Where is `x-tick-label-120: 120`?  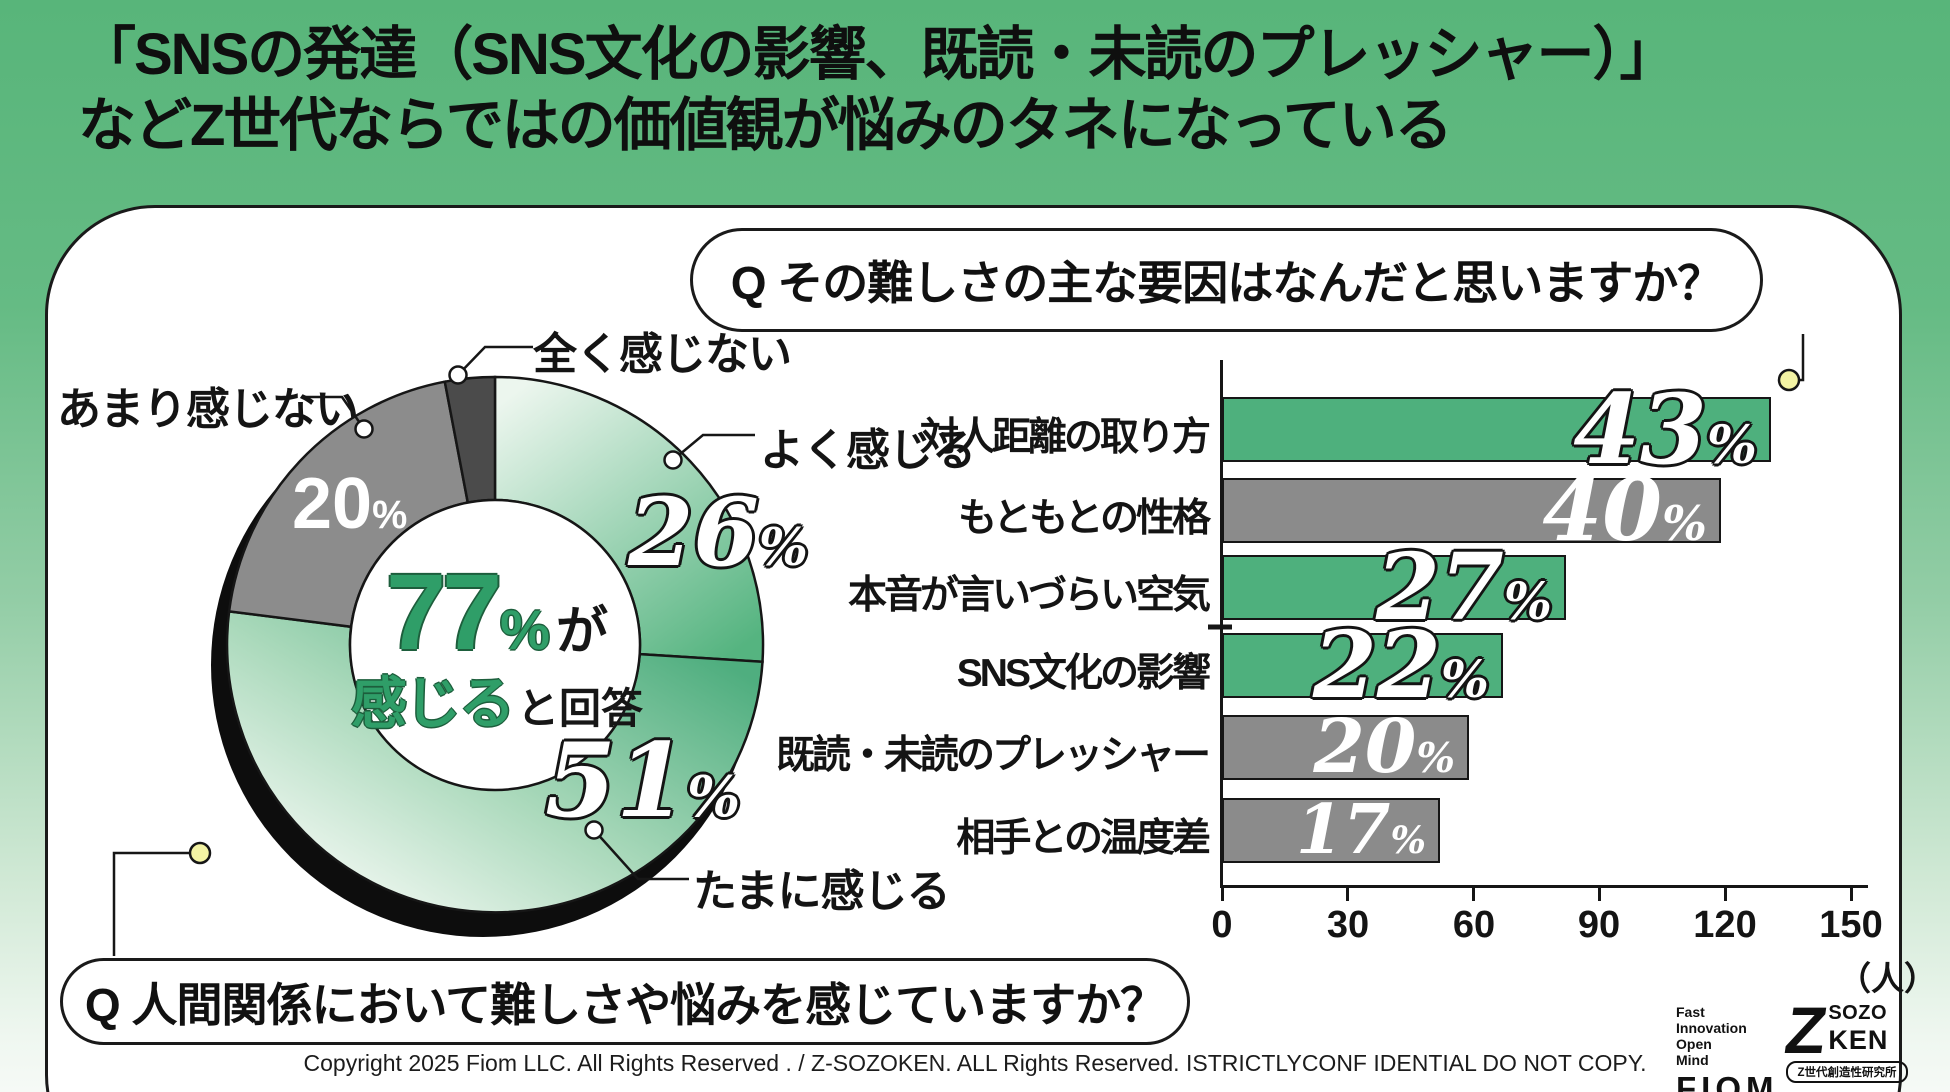
x-tick-label-120: 120 is located at coordinates (1725, 925).